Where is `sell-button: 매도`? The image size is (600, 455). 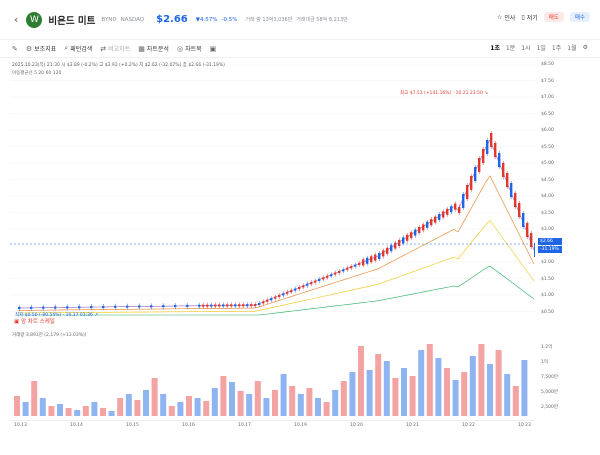 sell-button: 매도 is located at coordinates (553, 17).